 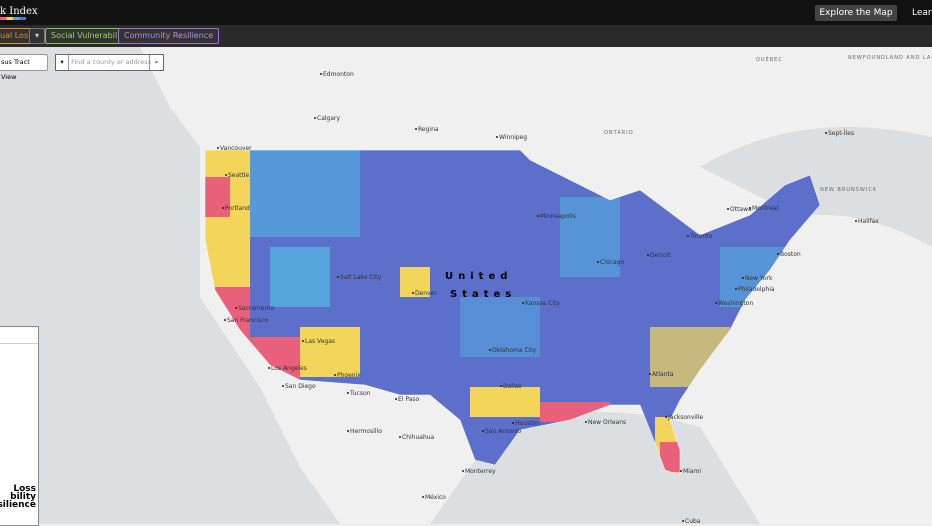 I want to click on city-label: Miami, so click(x=692, y=471).